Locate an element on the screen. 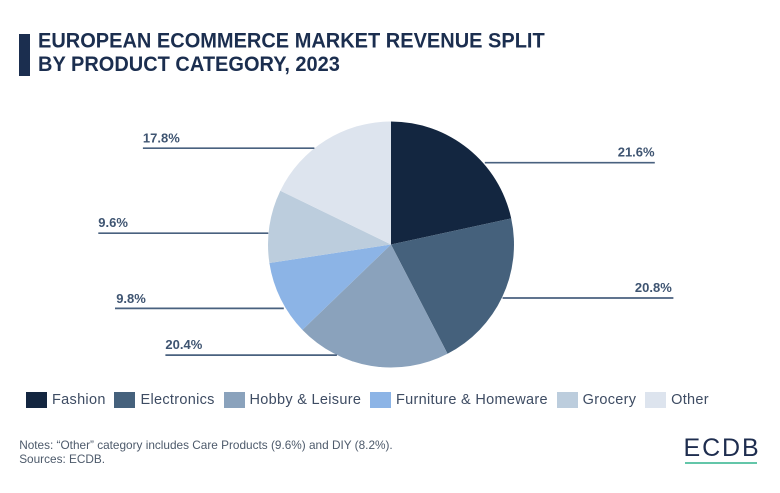 The image size is (780, 493). svg-text: 17.8% is located at coordinates (161, 137).